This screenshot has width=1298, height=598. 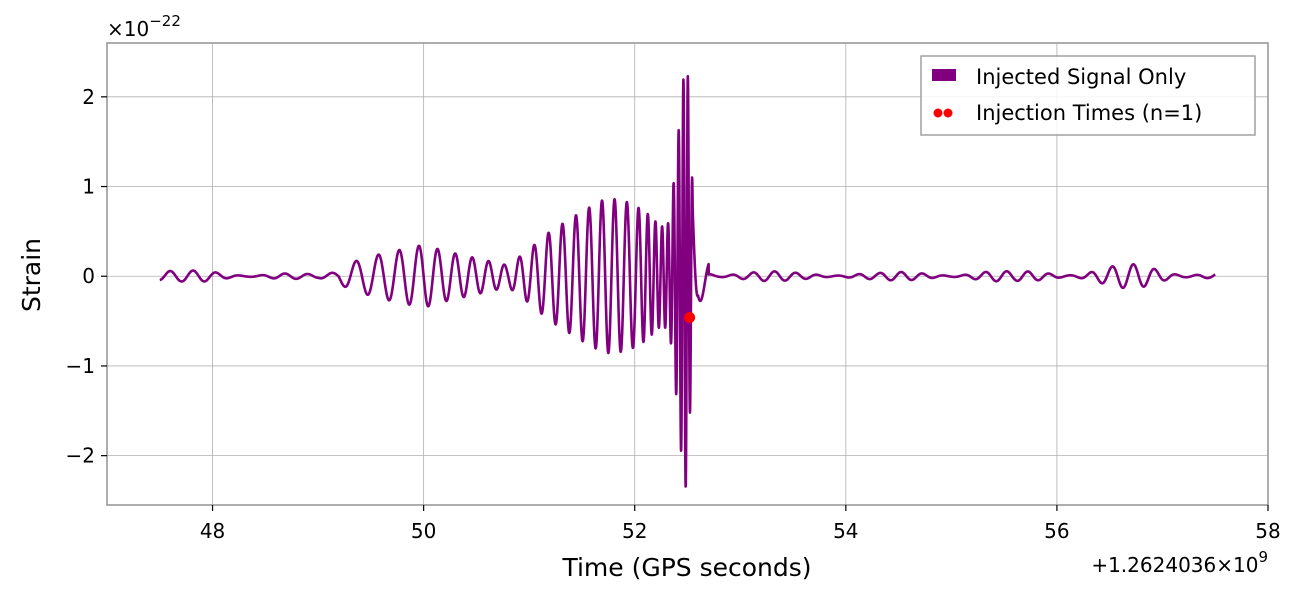 I want to click on y-axis-label: Strain, so click(x=31, y=275).